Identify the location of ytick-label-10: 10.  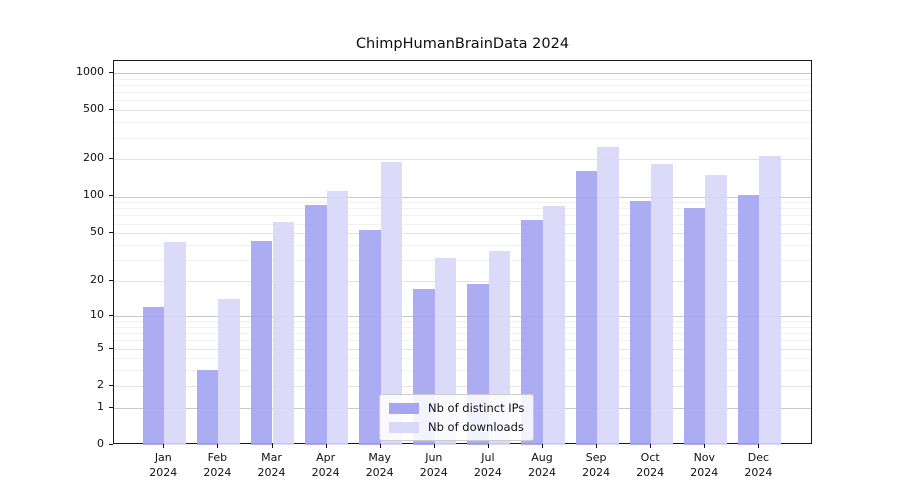
(97, 314).